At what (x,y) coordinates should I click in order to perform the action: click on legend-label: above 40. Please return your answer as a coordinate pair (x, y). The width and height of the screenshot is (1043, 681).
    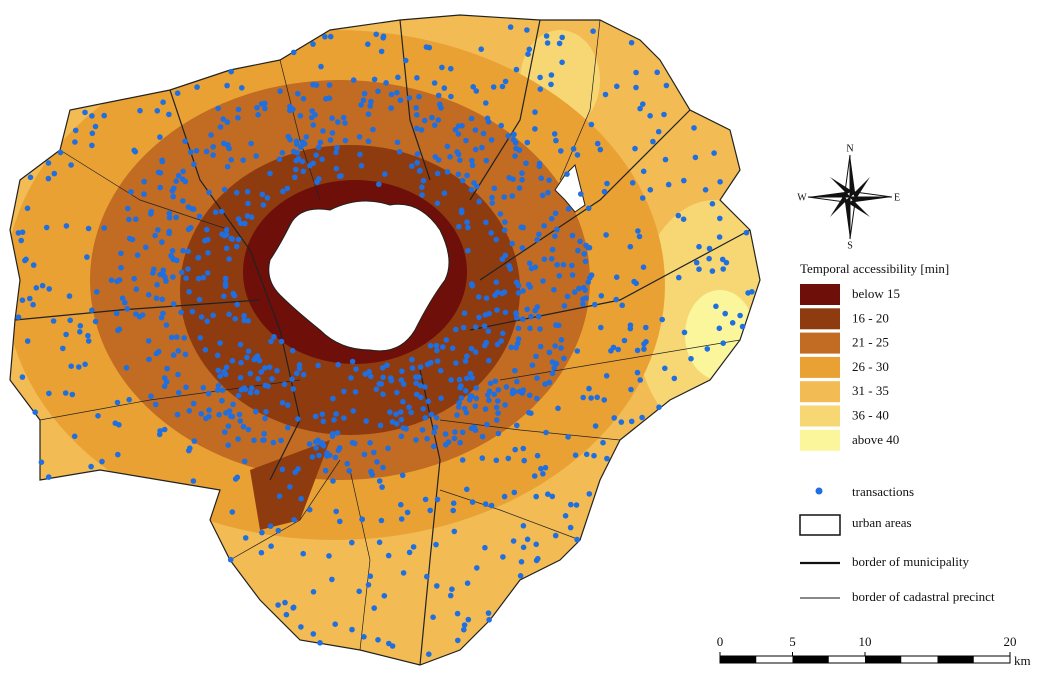
    Looking at the image, I should click on (875, 439).